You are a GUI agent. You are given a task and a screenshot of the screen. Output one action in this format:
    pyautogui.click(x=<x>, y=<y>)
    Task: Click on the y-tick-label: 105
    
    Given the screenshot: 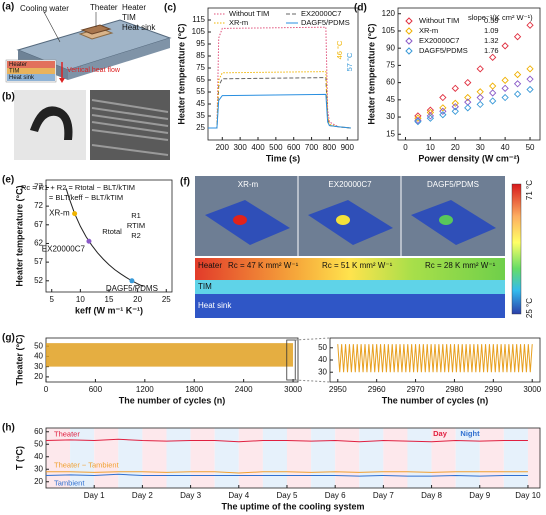 What is the action you would take?
    pyautogui.click(x=389, y=30)
    